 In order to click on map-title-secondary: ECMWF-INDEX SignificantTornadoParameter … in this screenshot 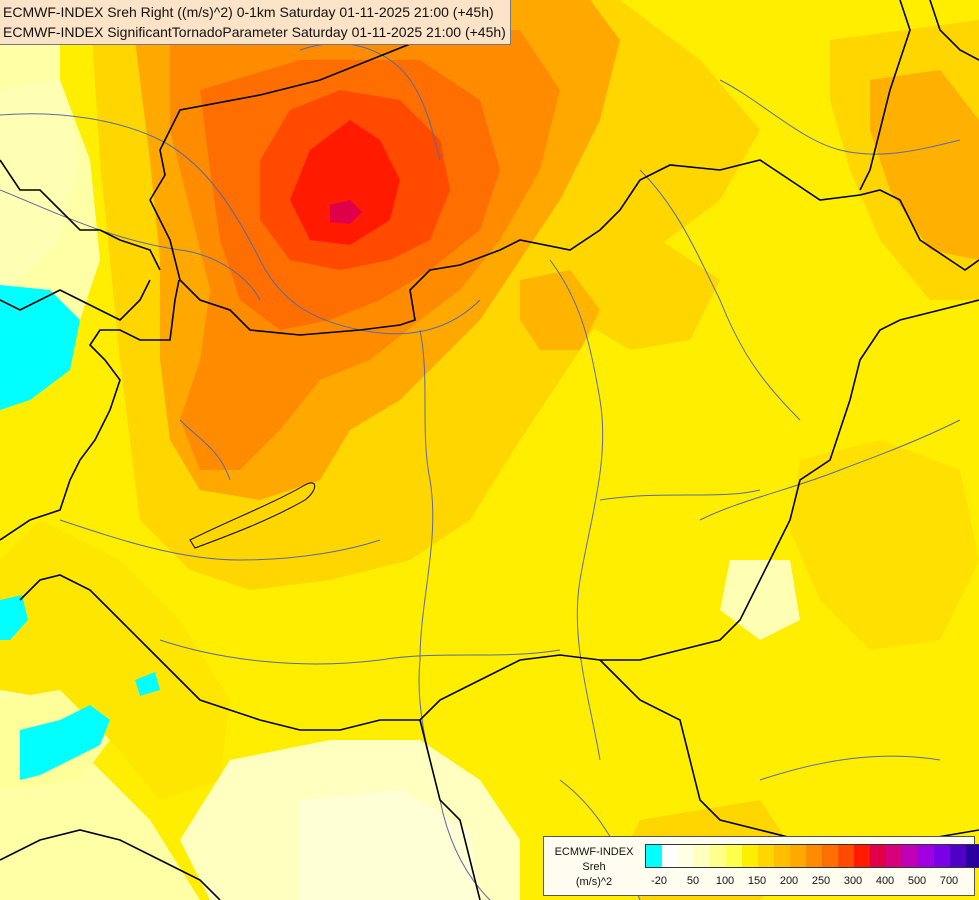, I will do `click(254, 32)`.